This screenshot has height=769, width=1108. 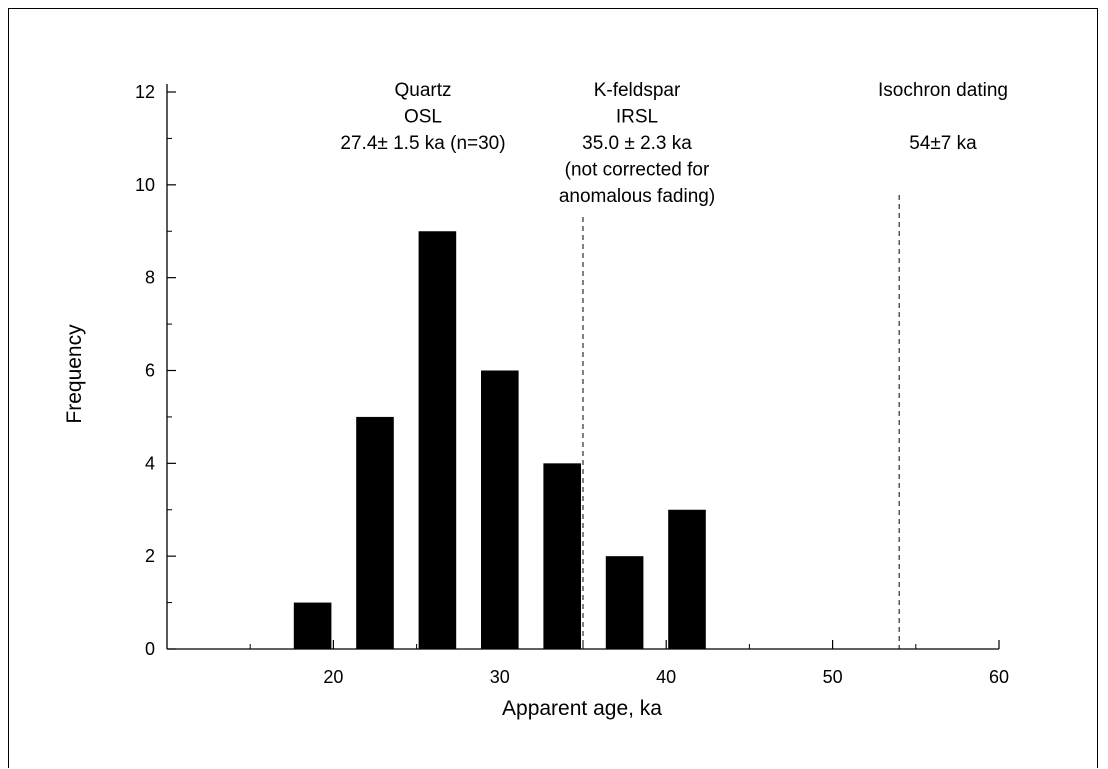 What do you see at coordinates (74, 374) in the screenshot?
I see `y-axis-title: Frequency` at bounding box center [74, 374].